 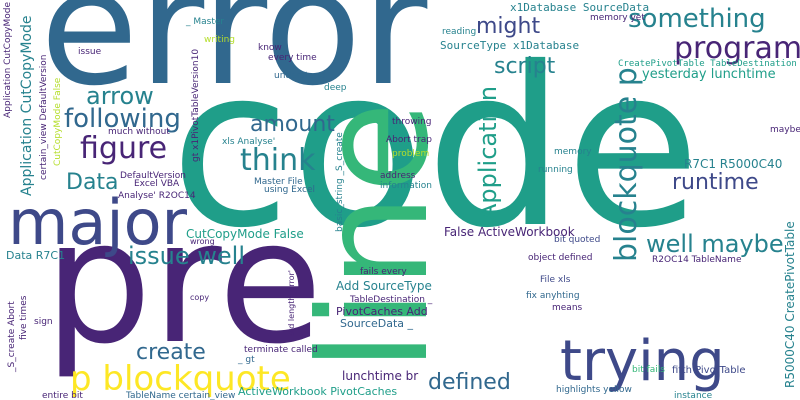 What do you see at coordinates (715, 183) in the screenshot?
I see `word-runtime: runtime` at bounding box center [715, 183].